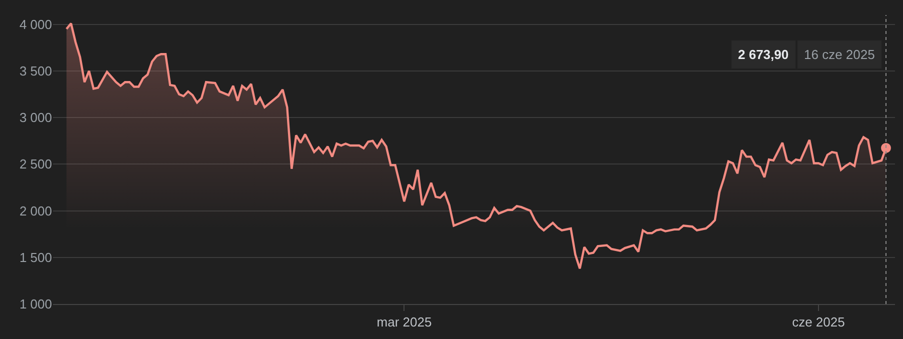  I want to click on y-tick-label: 1 500, so click(35, 257).